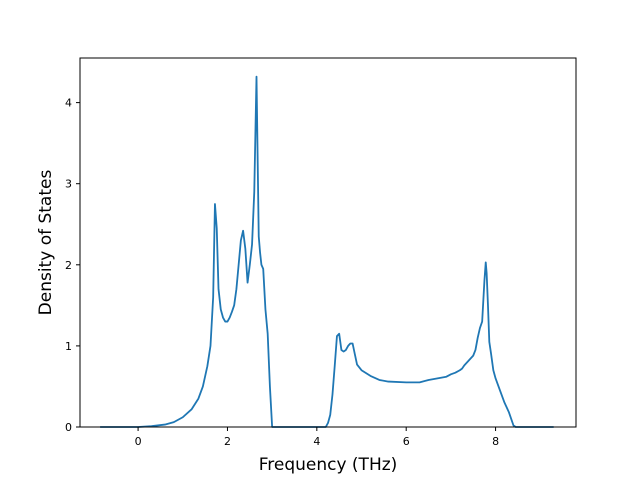  What do you see at coordinates (68, 346) in the screenshot?
I see `y-tick-label: 1` at bounding box center [68, 346].